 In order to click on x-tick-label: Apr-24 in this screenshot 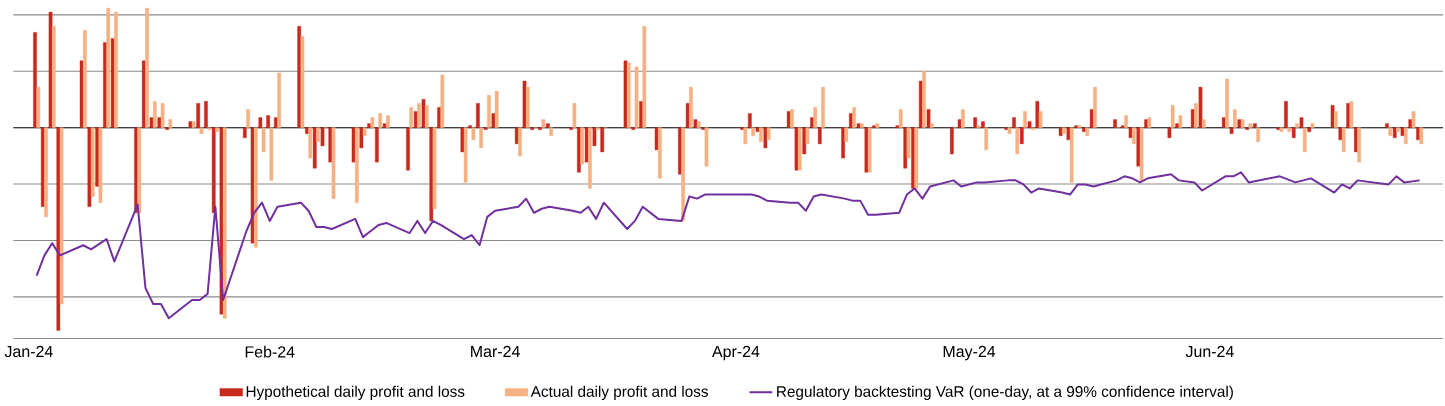, I will do `click(735, 353)`.